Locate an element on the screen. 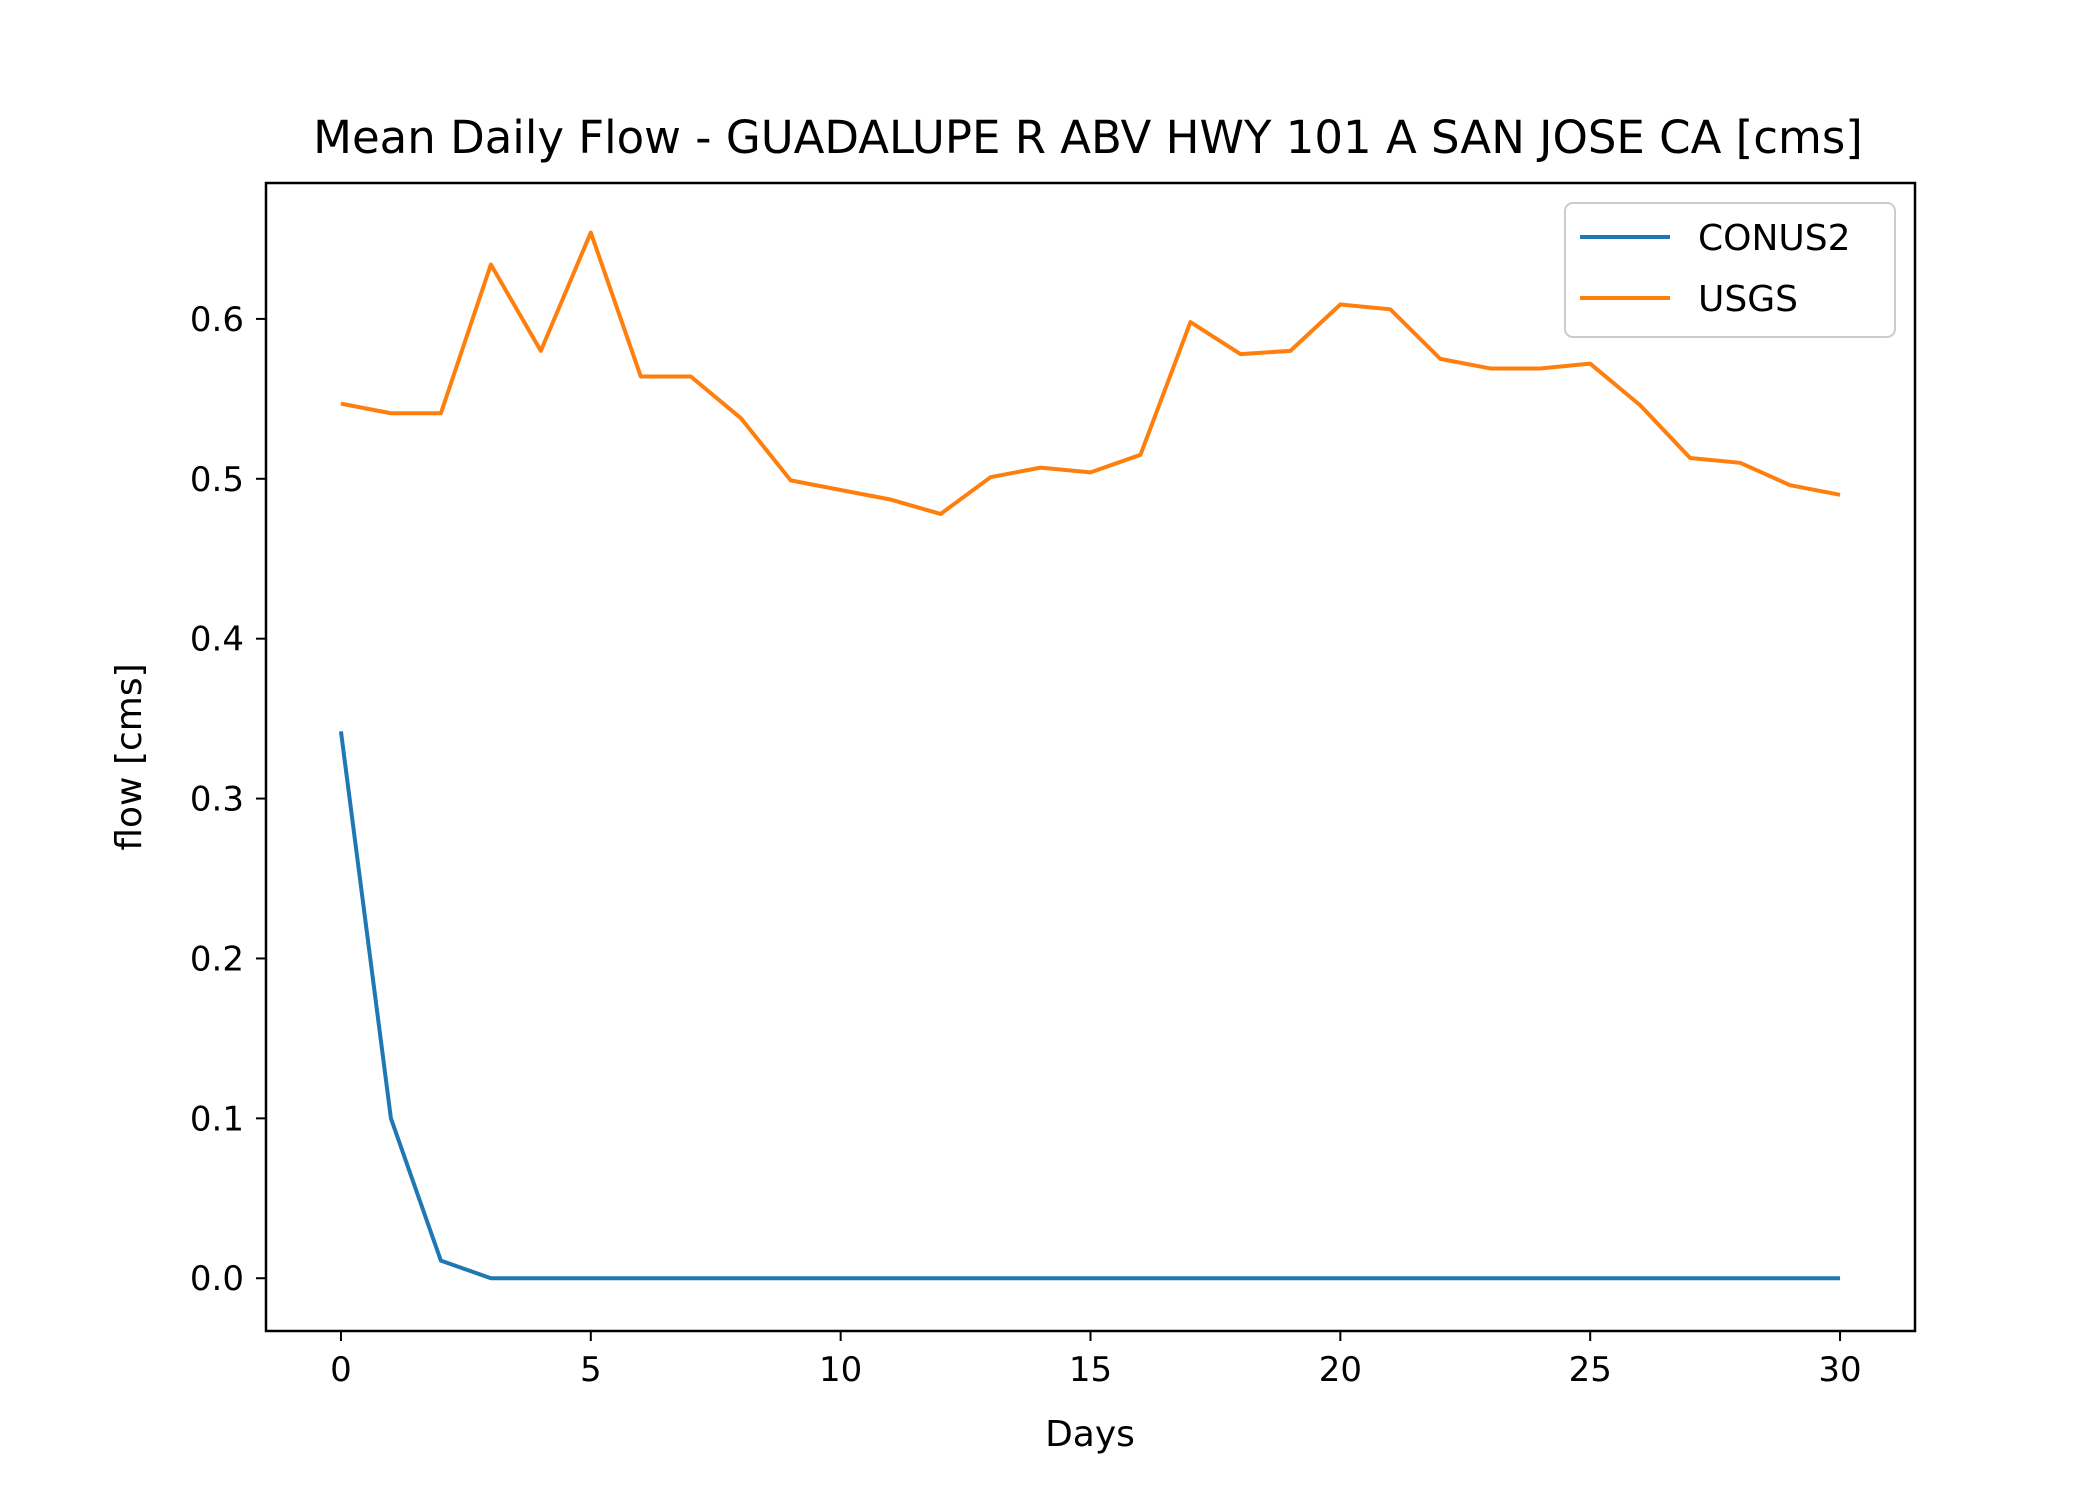 The width and height of the screenshot is (2100, 1500). y-tick-label: 0.1 is located at coordinates (217, 1119).